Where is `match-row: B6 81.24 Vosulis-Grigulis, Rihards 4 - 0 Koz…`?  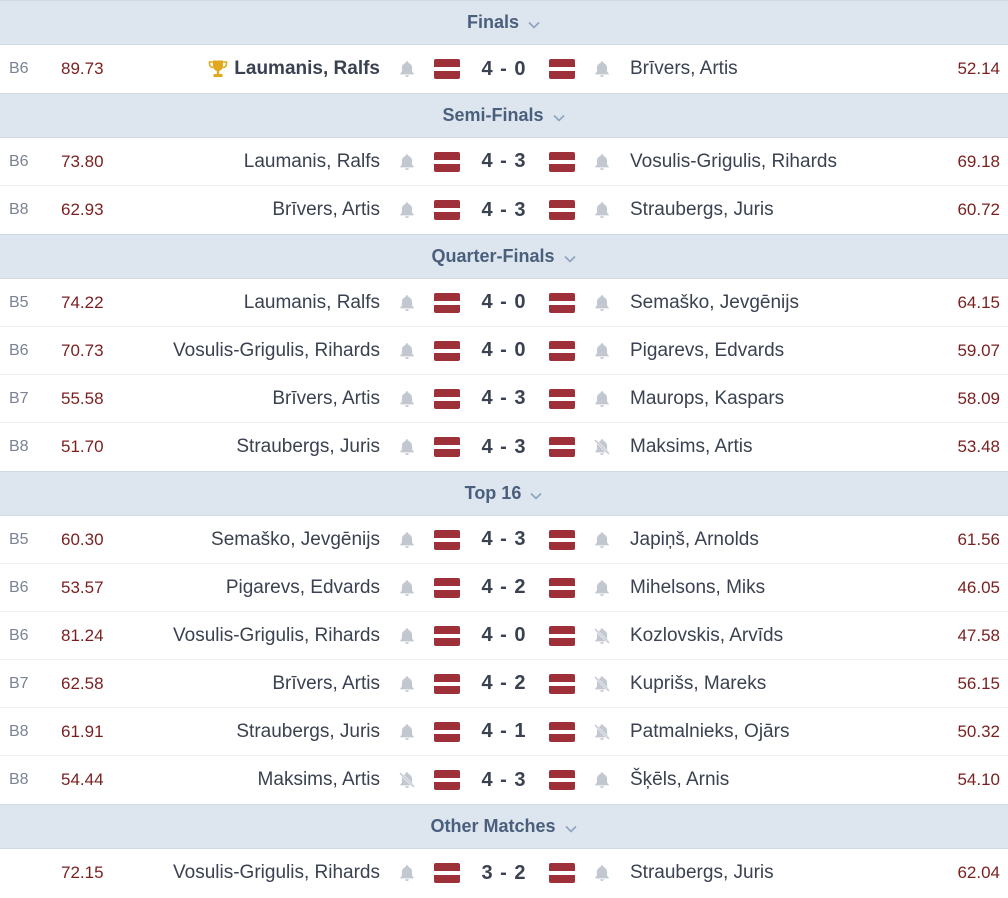 match-row: B6 81.24 Vosulis-Grigulis, Rihards 4 - 0 Koz… is located at coordinates (504, 636).